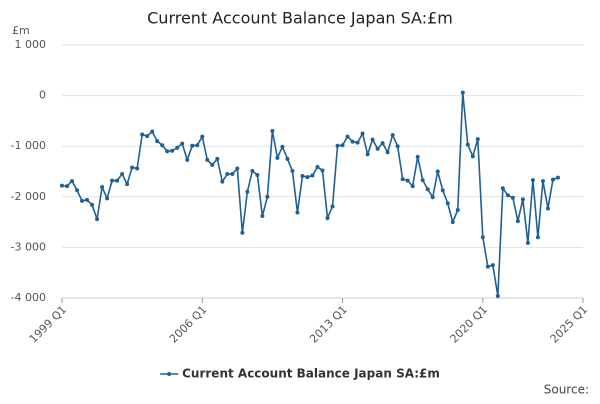  What do you see at coordinates (169, 374) in the screenshot?
I see `legend-swatch-dot` at bounding box center [169, 374].